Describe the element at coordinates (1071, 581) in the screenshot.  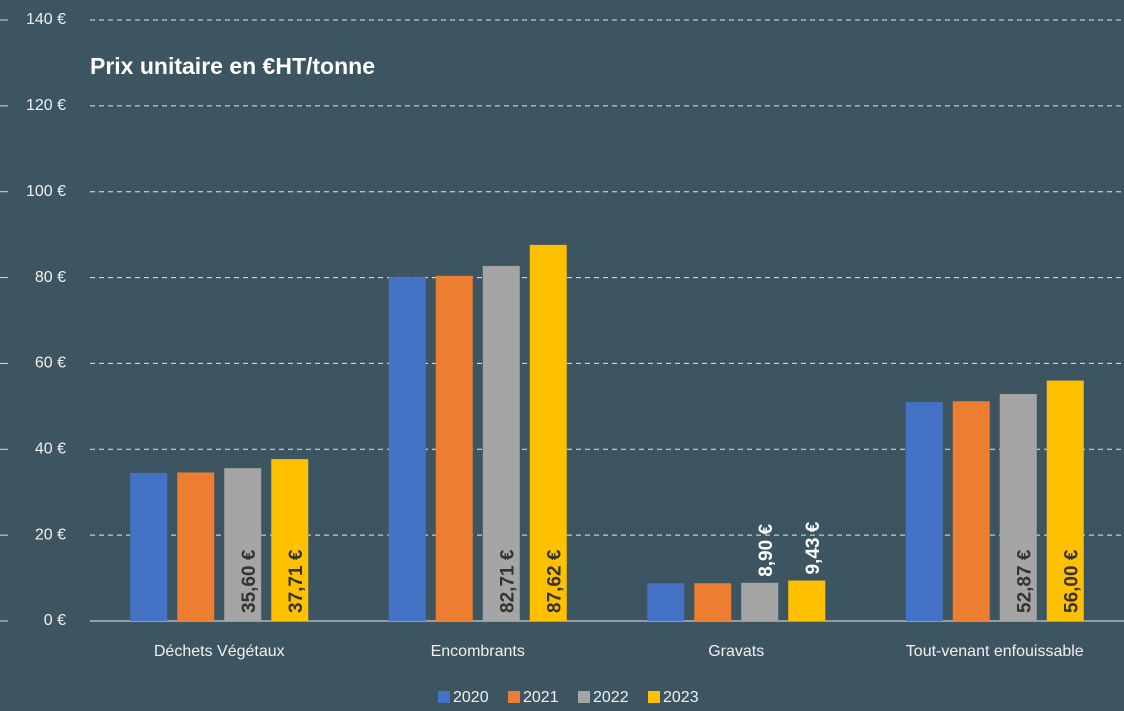
I see `value-label: 56,00 €` at that location.